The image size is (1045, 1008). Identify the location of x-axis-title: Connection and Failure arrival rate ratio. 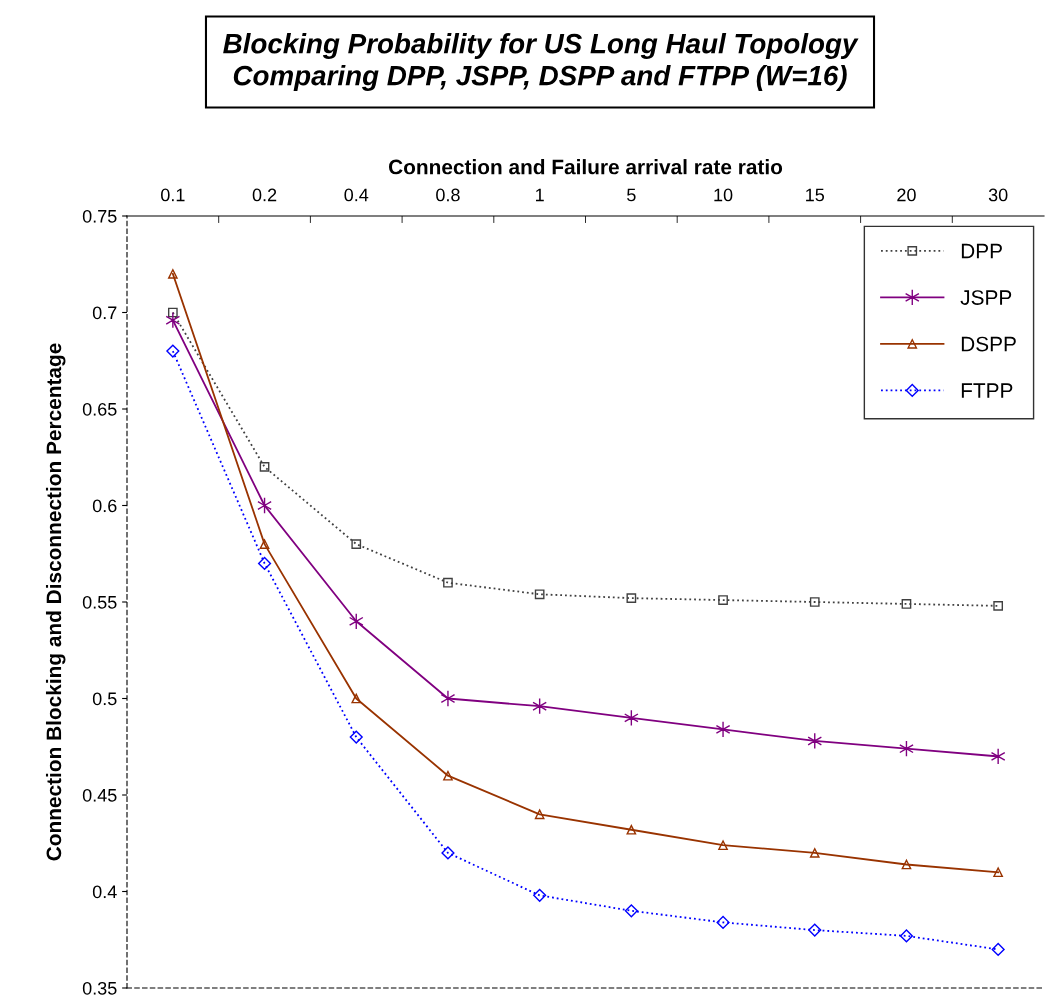
(585, 167).